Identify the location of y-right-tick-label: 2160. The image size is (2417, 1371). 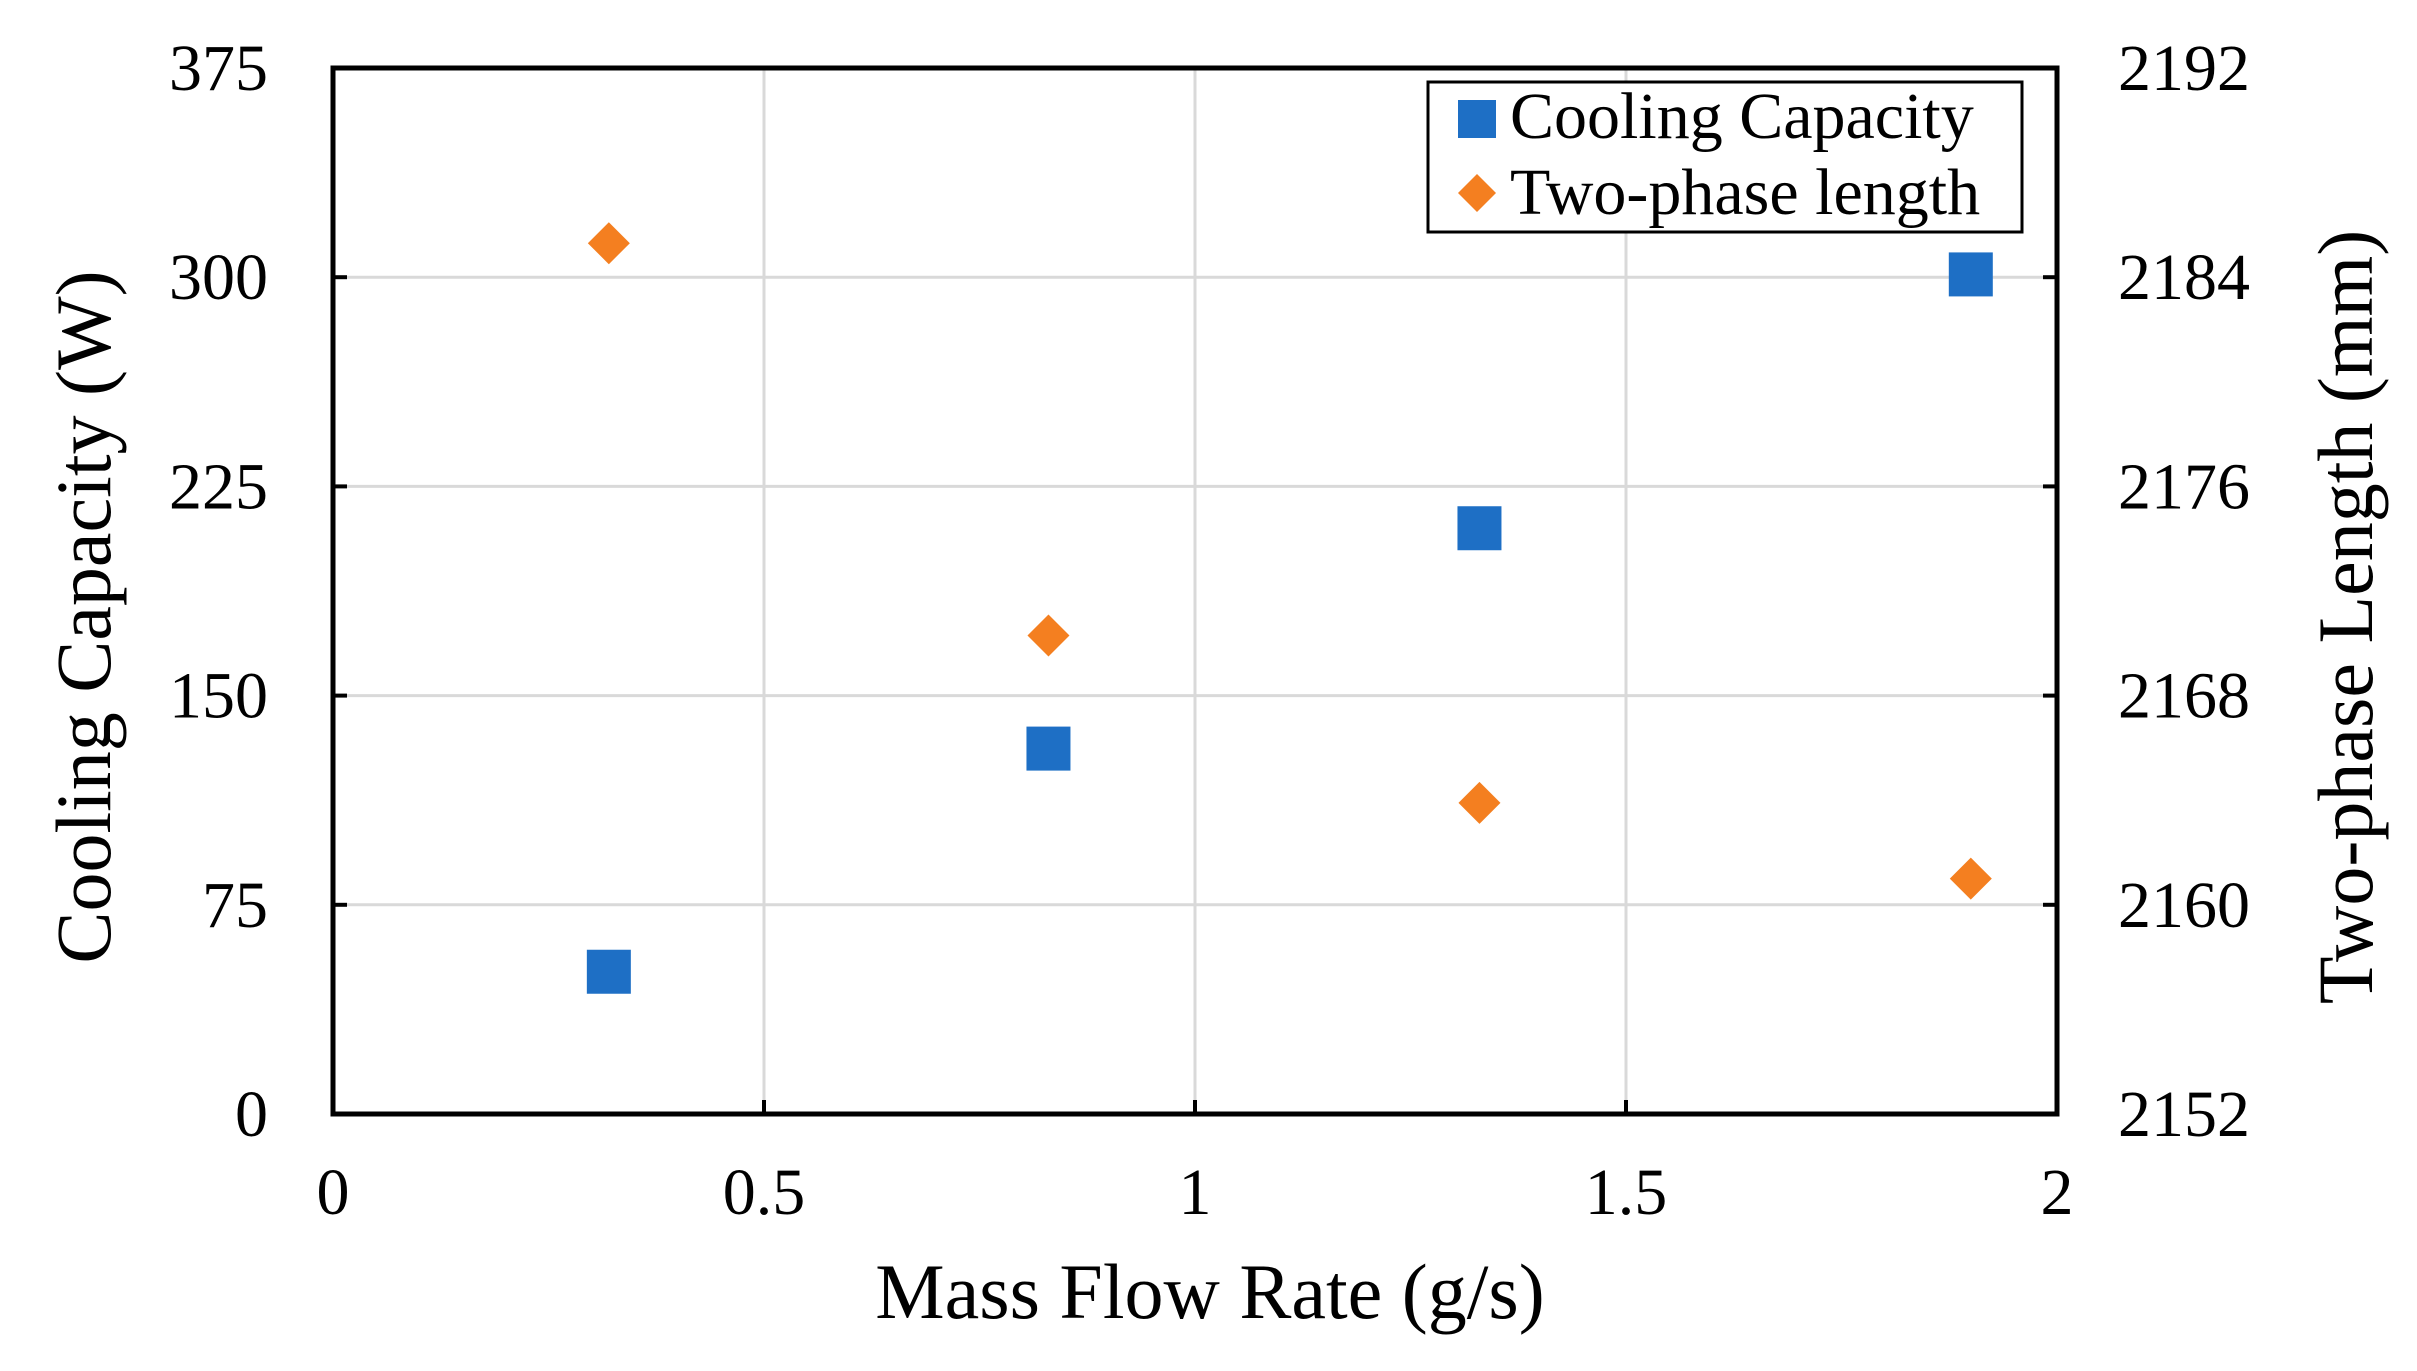
(2184, 905).